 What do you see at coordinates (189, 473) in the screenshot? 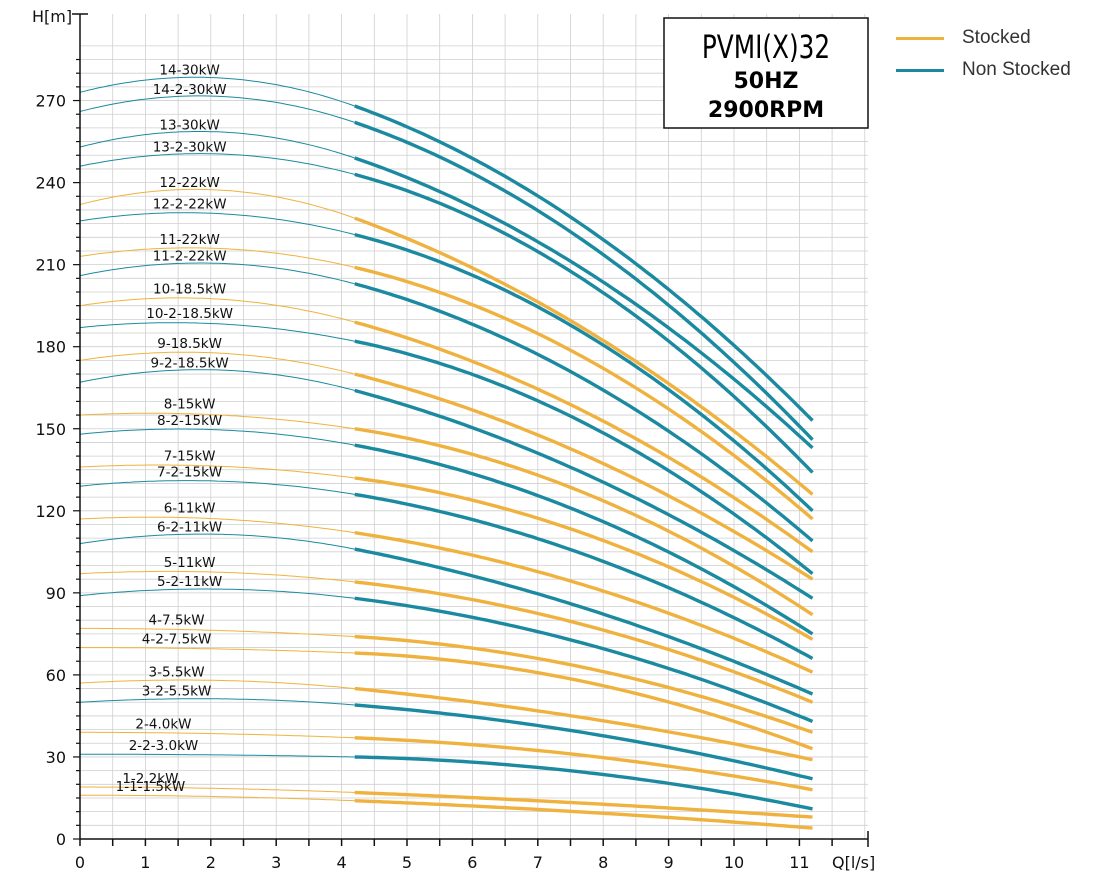
I see `curve-label: 7-2-15kW` at bounding box center [189, 473].